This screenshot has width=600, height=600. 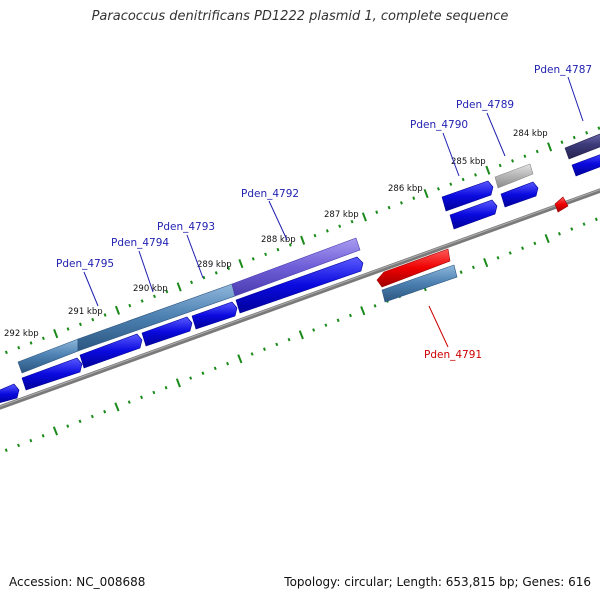 I want to click on accession-label: Accession: NC_008688, so click(x=77, y=582).